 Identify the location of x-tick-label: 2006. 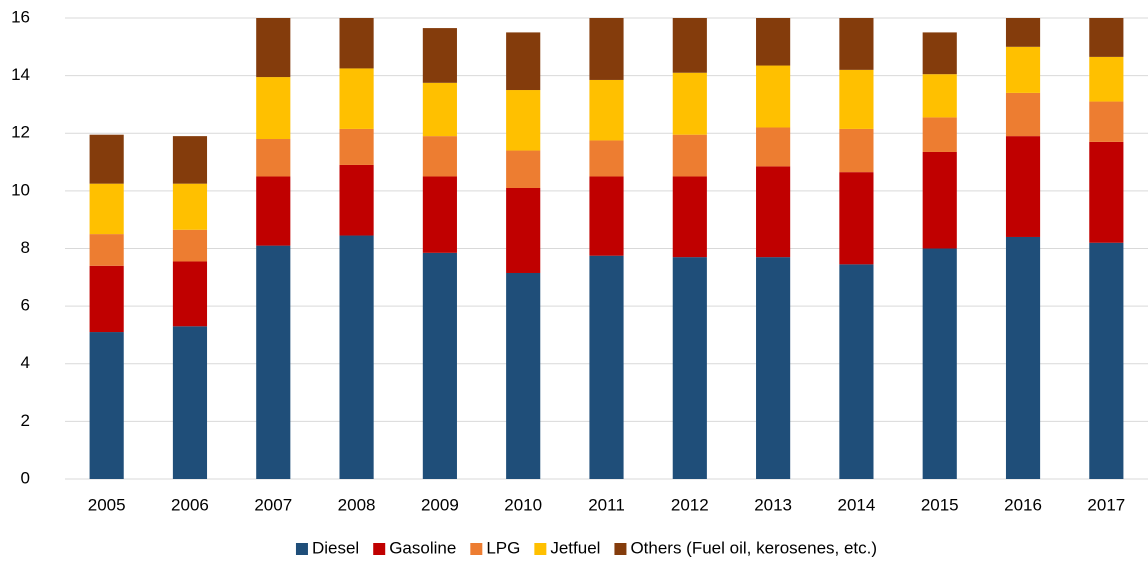
(190, 504).